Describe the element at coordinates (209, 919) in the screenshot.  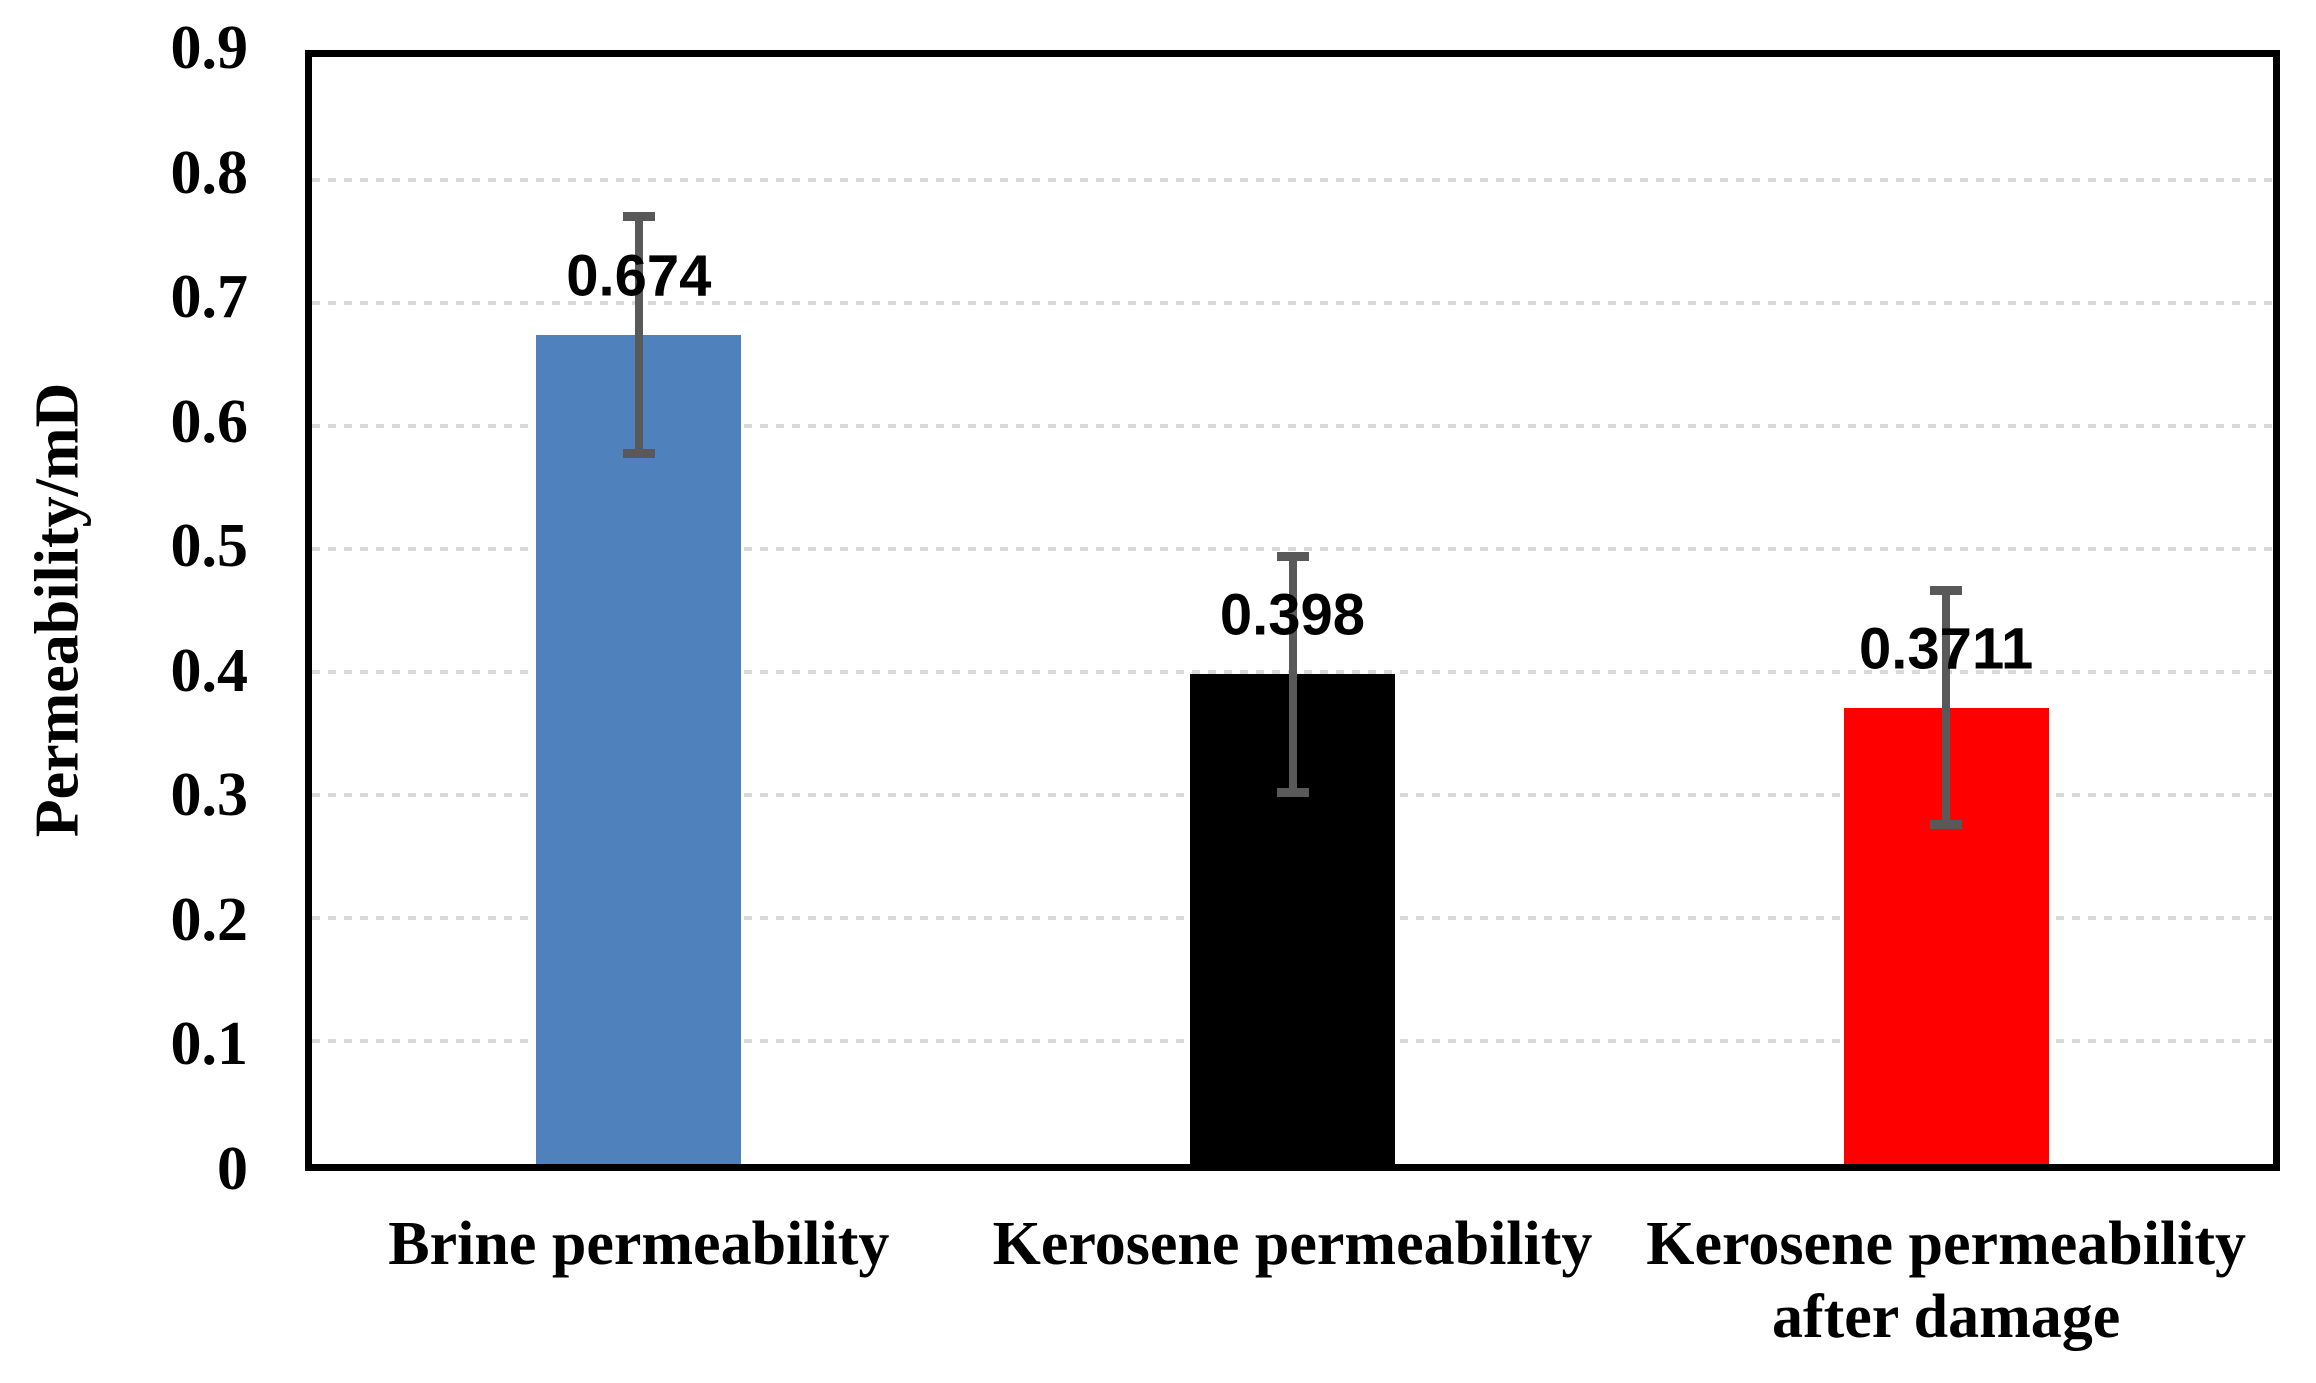
I see `y-tick-label-0.2: 0.2` at that location.